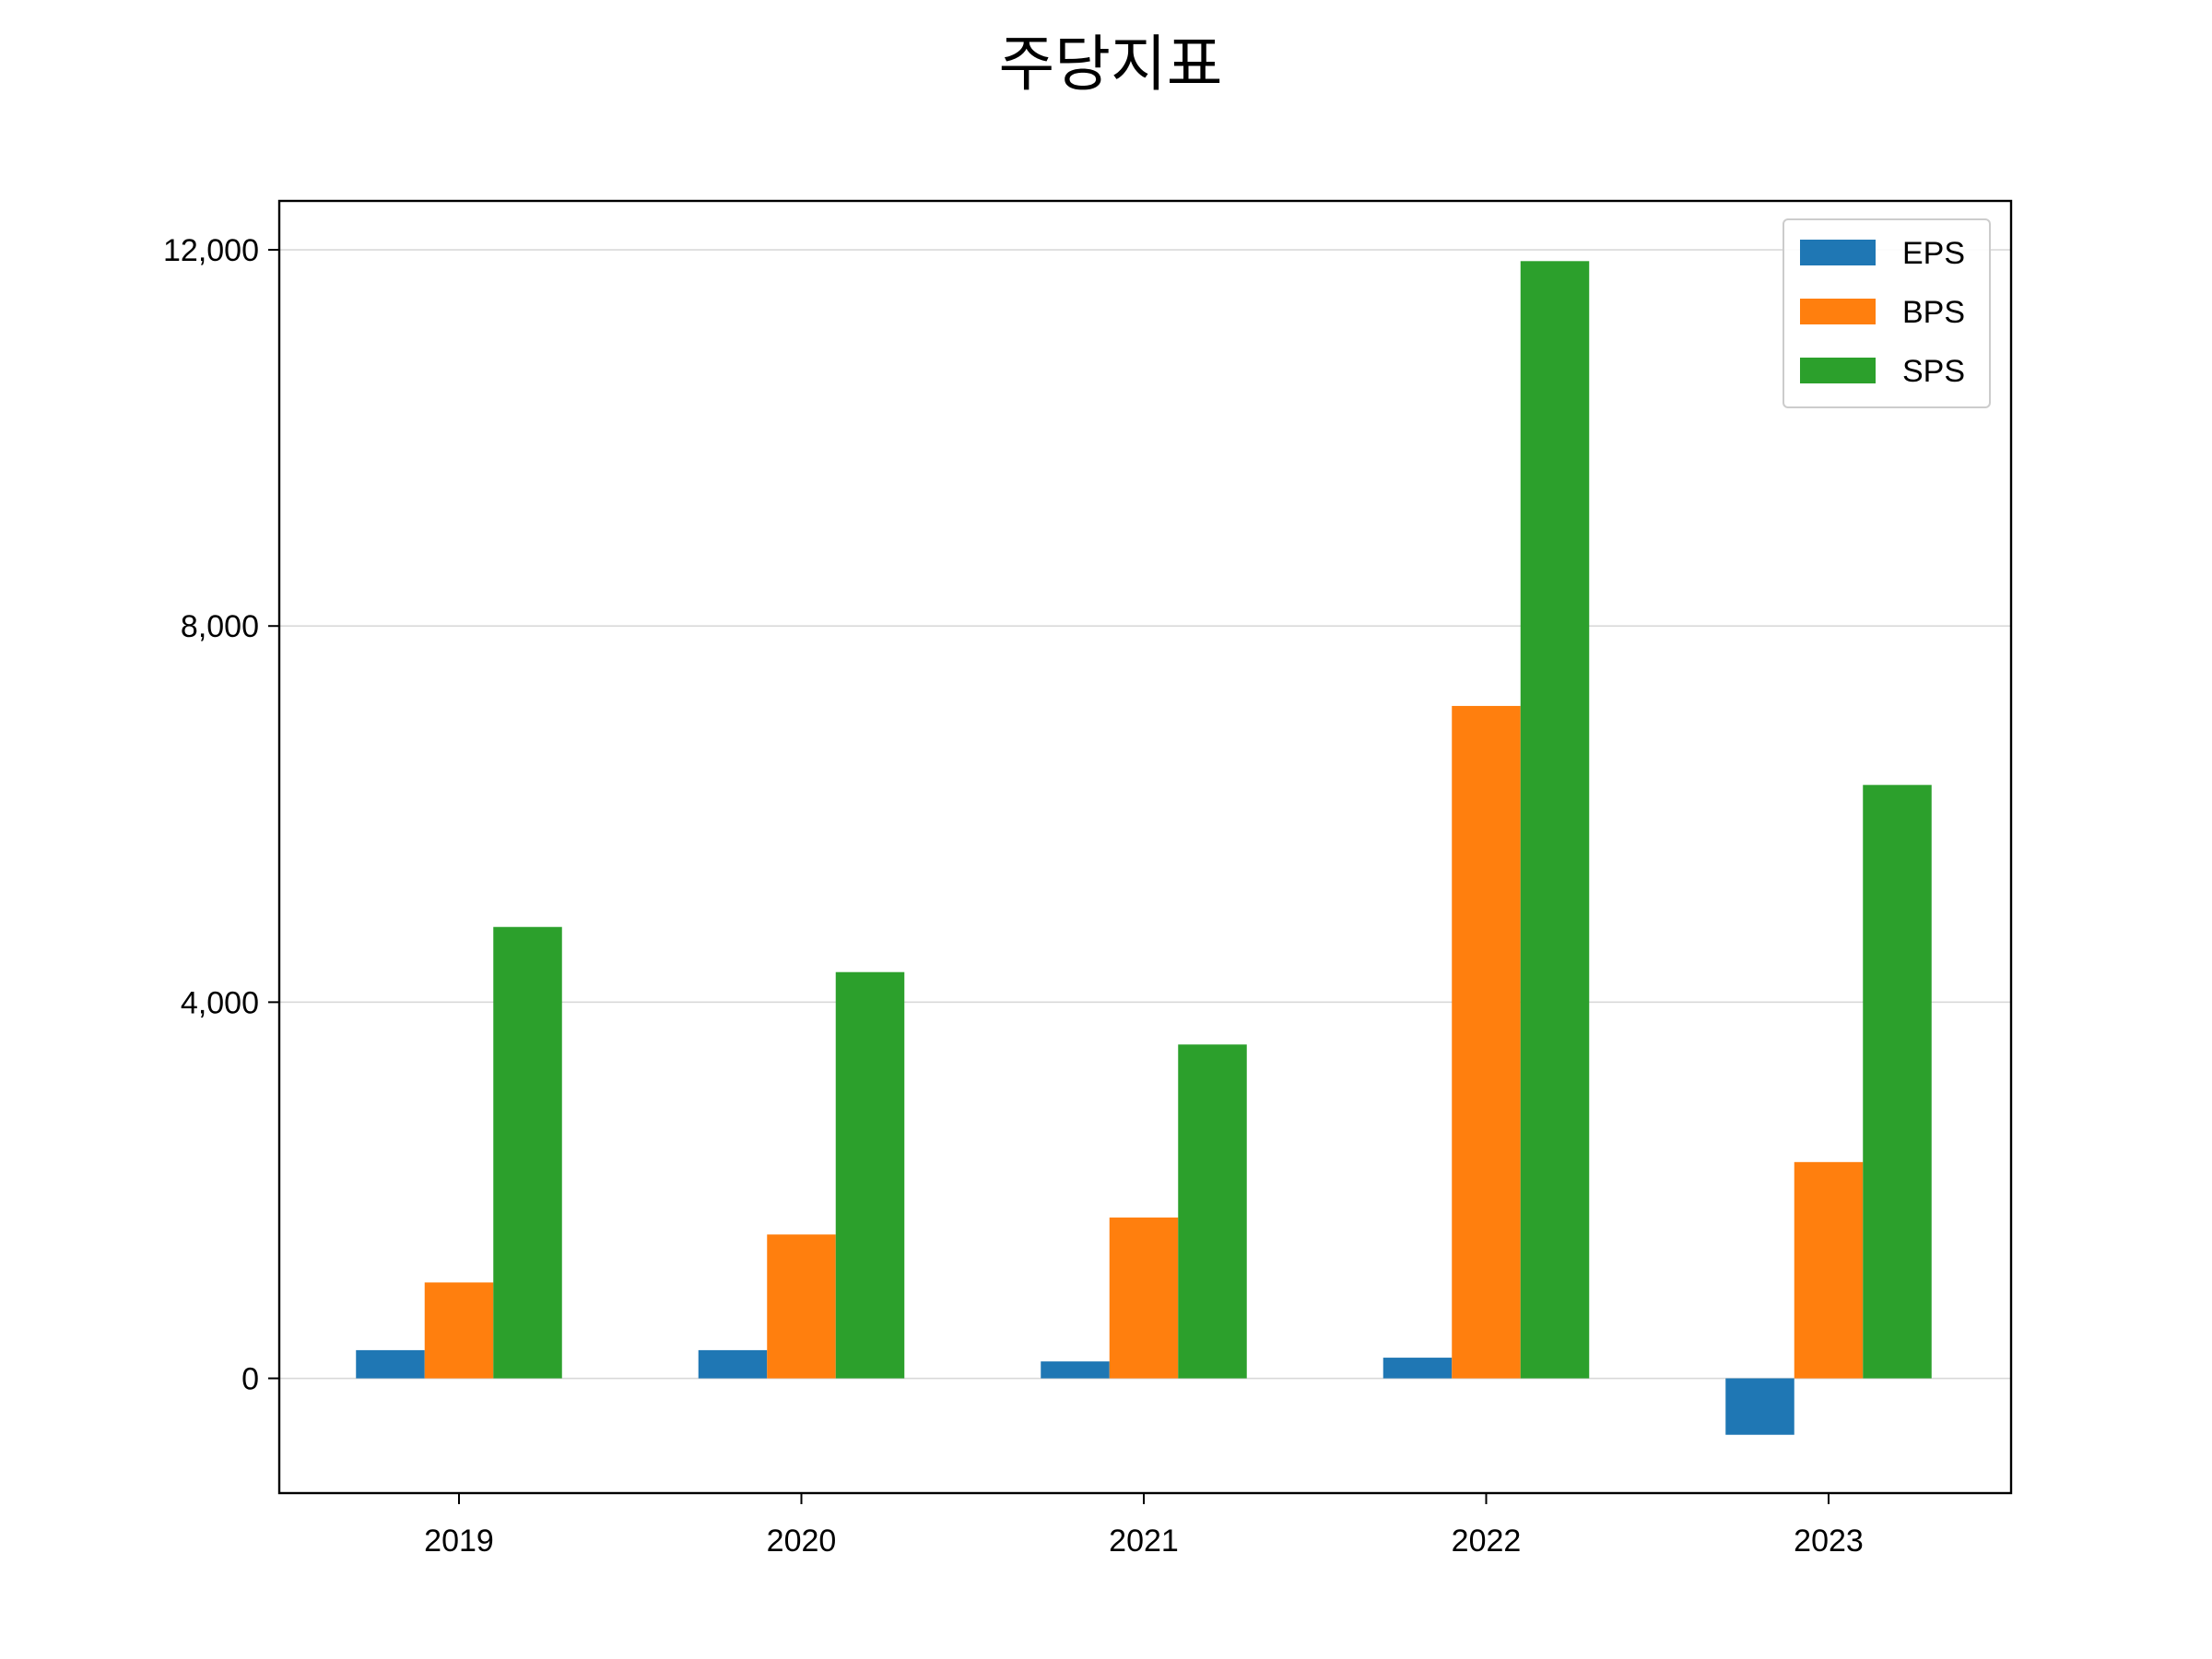 The width and height of the screenshot is (2212, 1659). I want to click on bar-eps-2021, so click(1075, 1370).